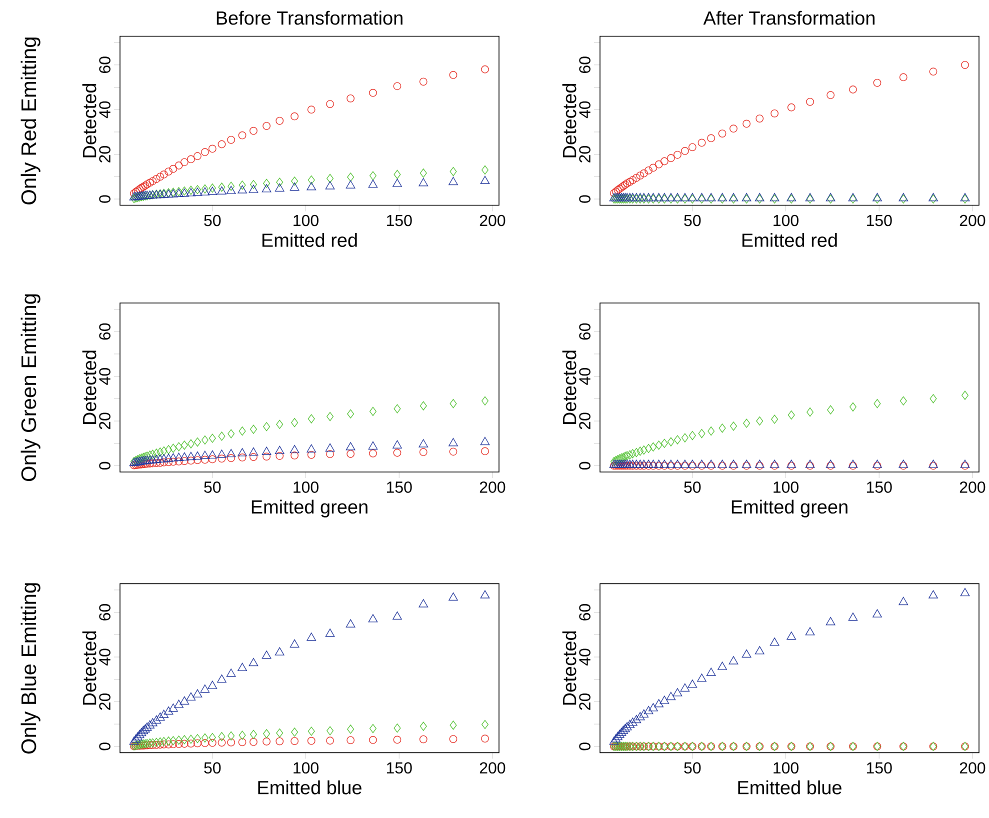  I want to click on text: Only Green Emitting, so click(30, 388).